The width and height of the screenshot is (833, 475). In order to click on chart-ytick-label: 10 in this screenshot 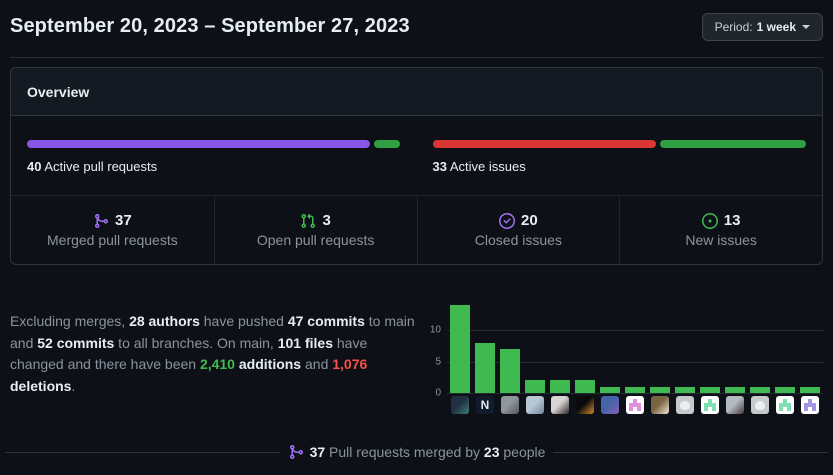, I will do `click(435, 330)`.